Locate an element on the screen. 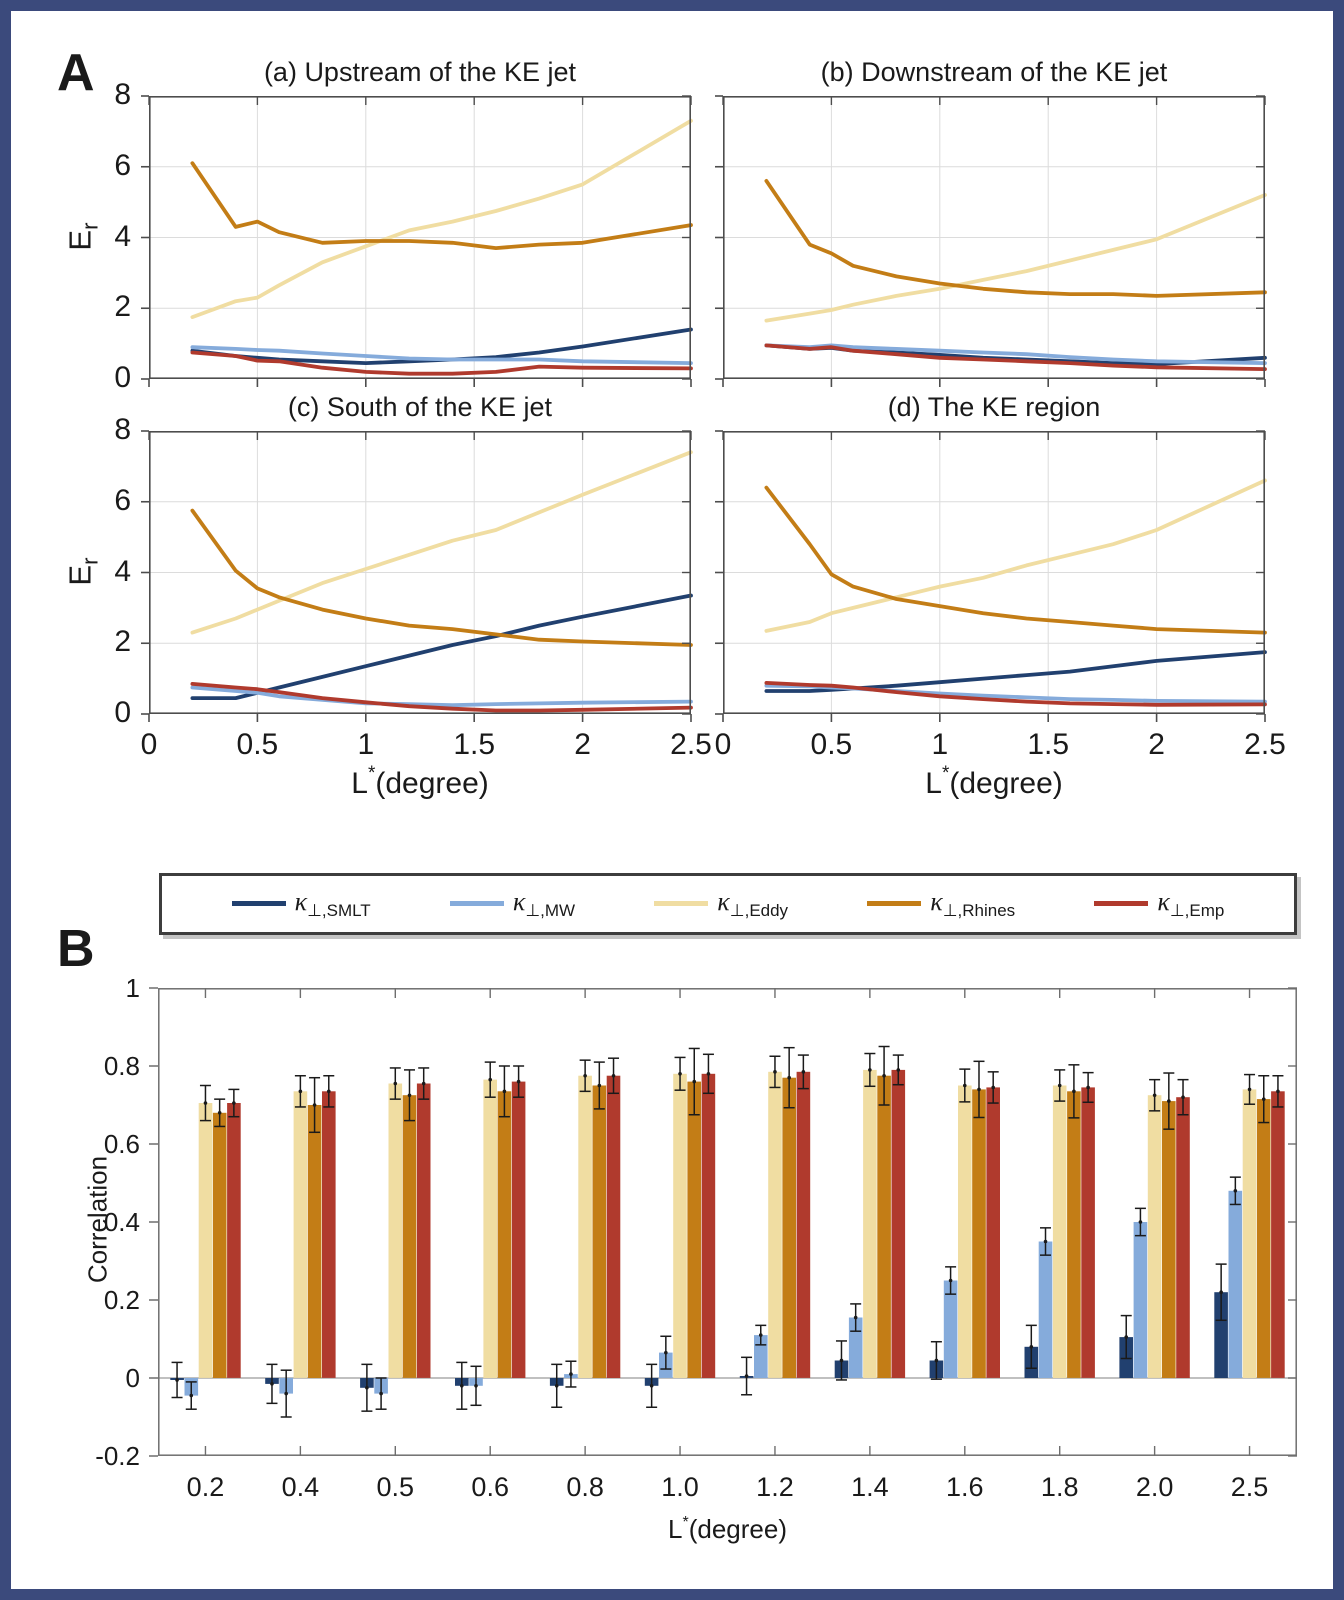  line-chart-b is located at coordinates (991, 241).